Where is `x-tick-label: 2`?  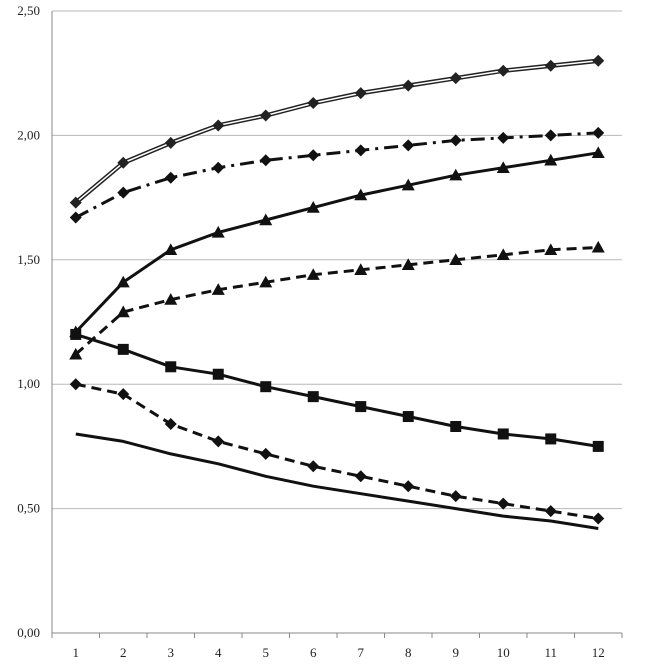 x-tick-label: 2 is located at coordinates (123, 652).